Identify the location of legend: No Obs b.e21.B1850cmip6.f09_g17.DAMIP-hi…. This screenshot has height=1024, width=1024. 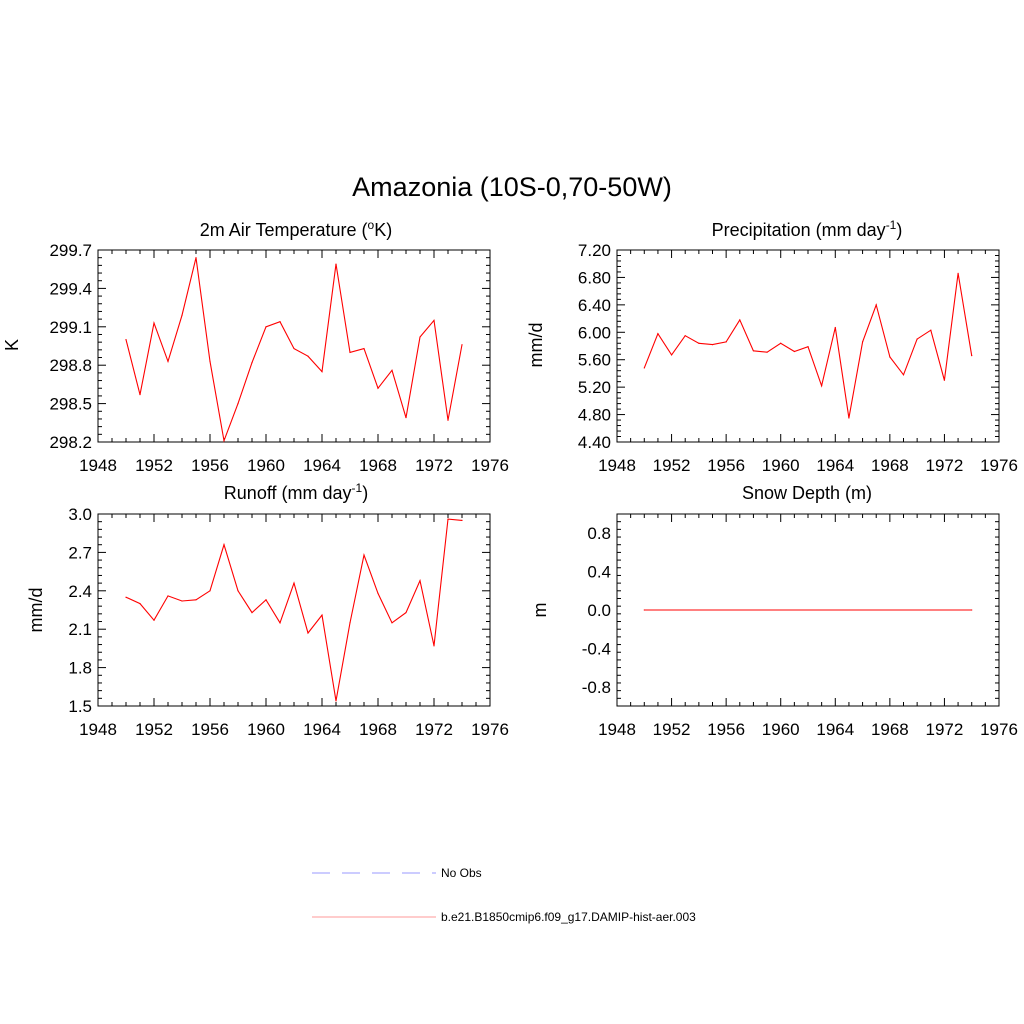
(504, 895).